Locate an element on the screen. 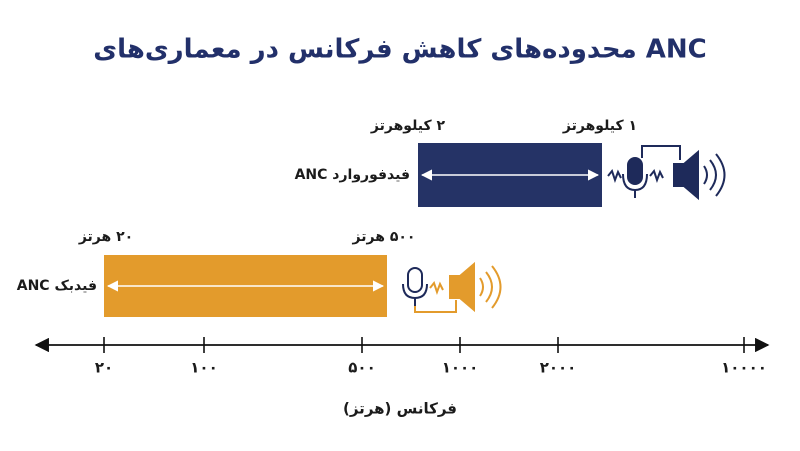 This screenshot has height=451, width=800. band-right-label: ۵۰۰ هرتز is located at coordinates (384, 237).